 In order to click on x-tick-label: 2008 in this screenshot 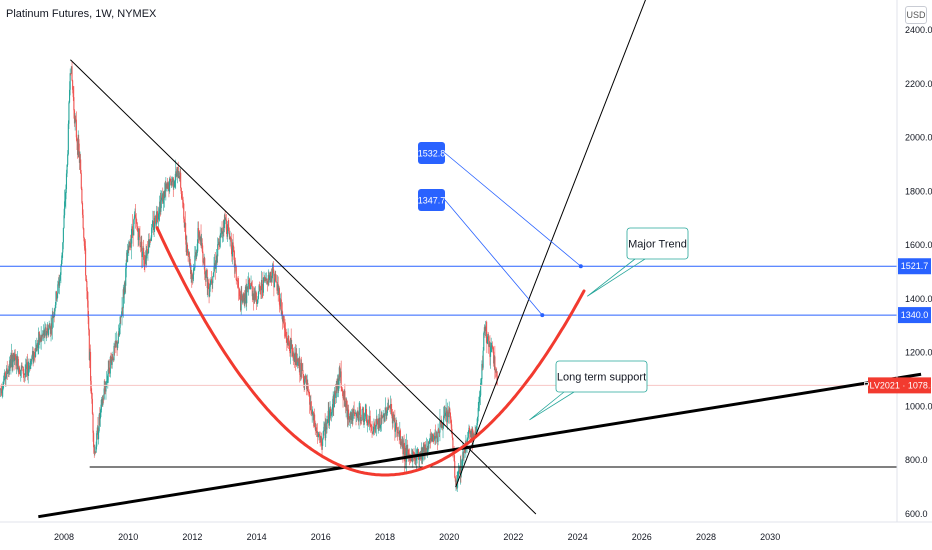, I will do `click(64, 537)`.